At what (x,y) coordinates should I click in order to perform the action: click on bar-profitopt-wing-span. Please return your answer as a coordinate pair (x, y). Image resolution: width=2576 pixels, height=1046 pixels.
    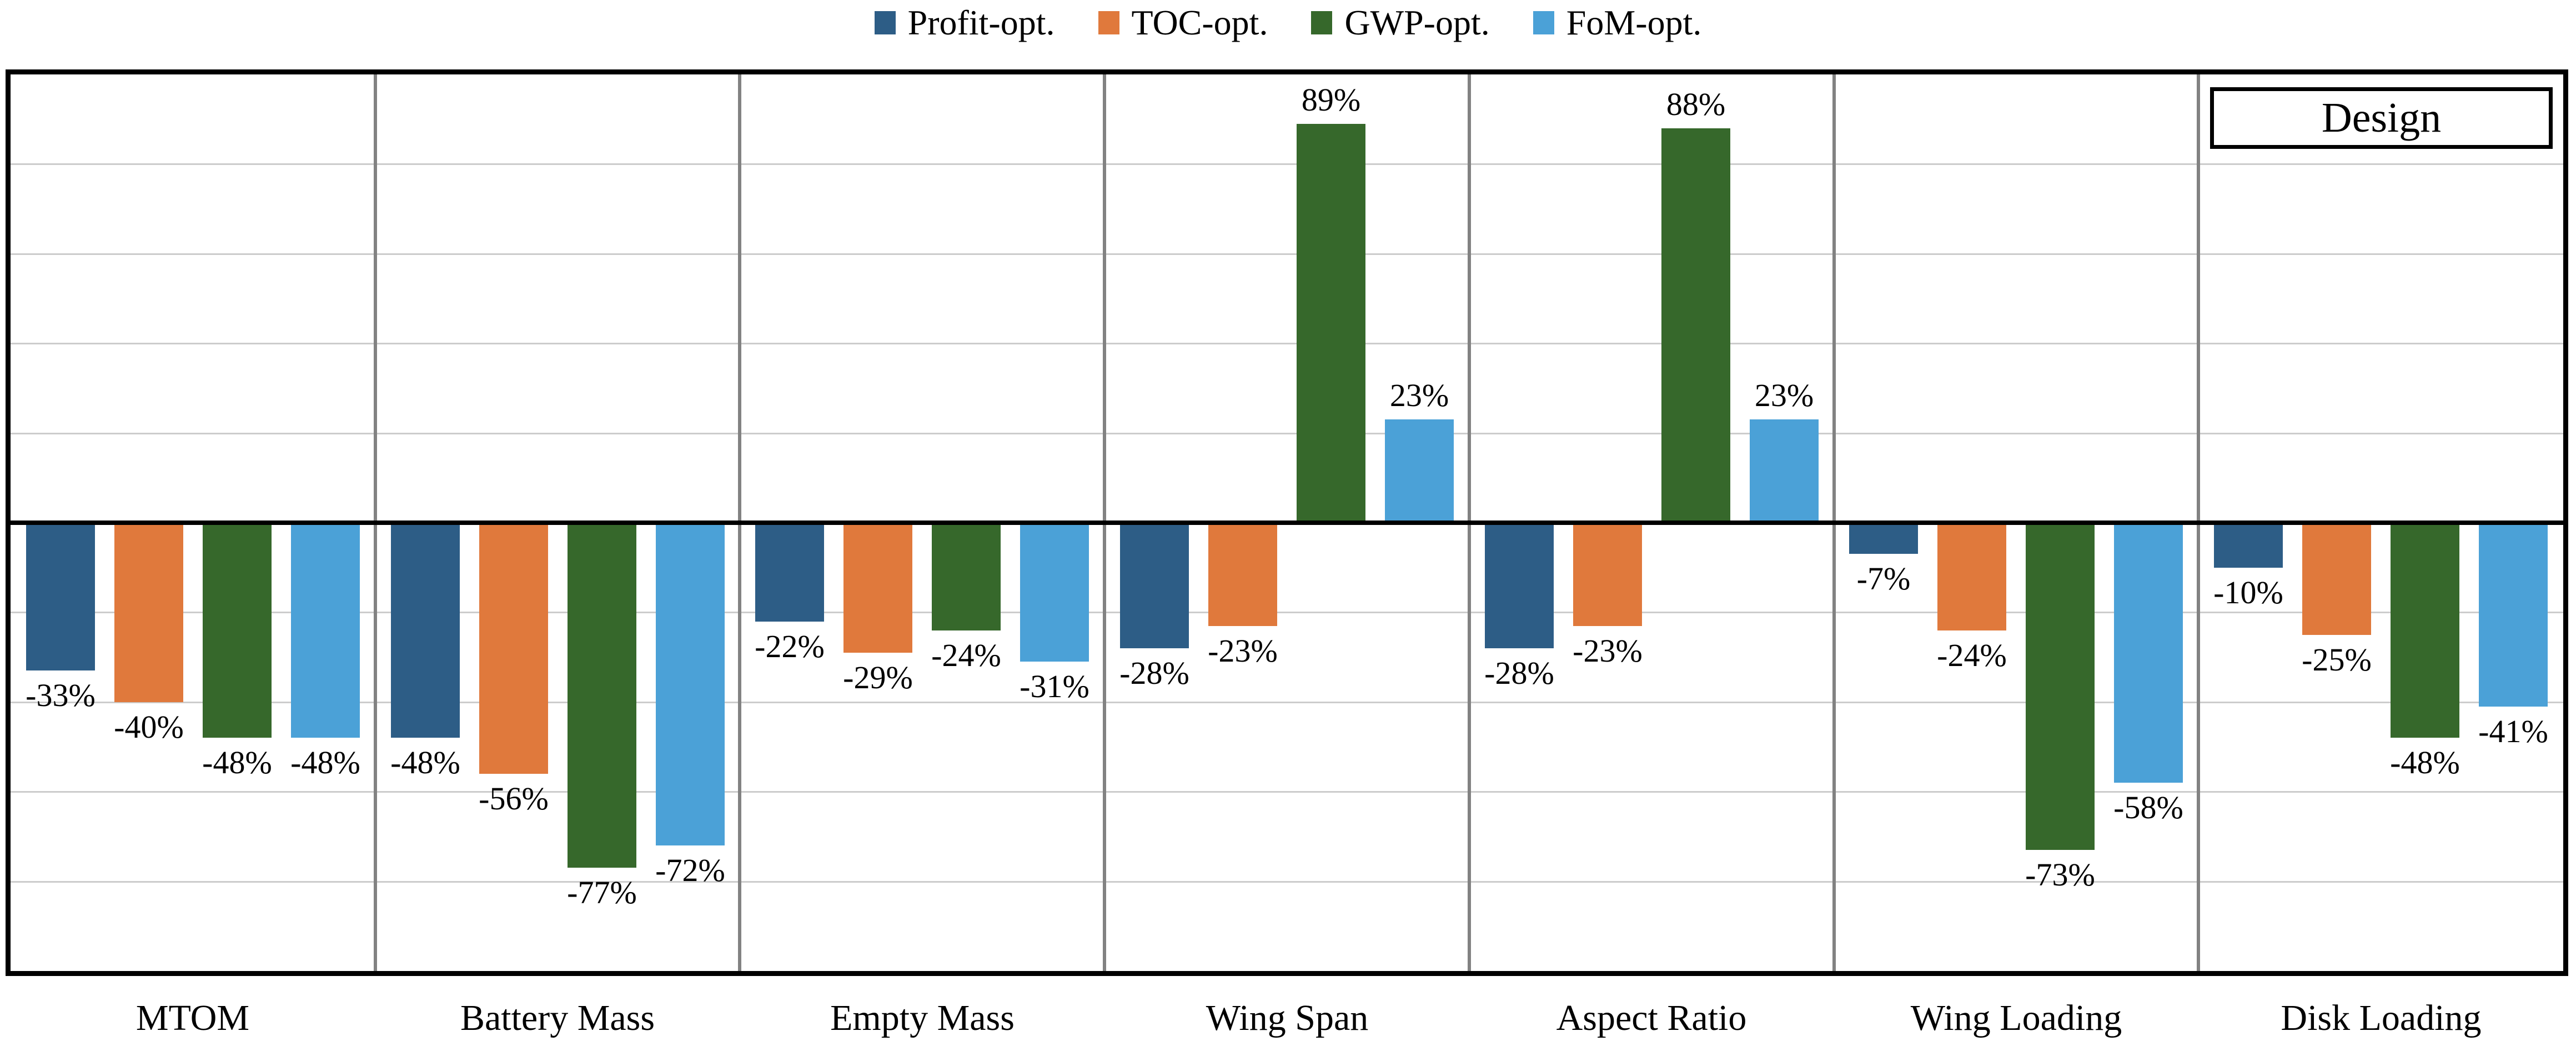
    Looking at the image, I should click on (1154, 586).